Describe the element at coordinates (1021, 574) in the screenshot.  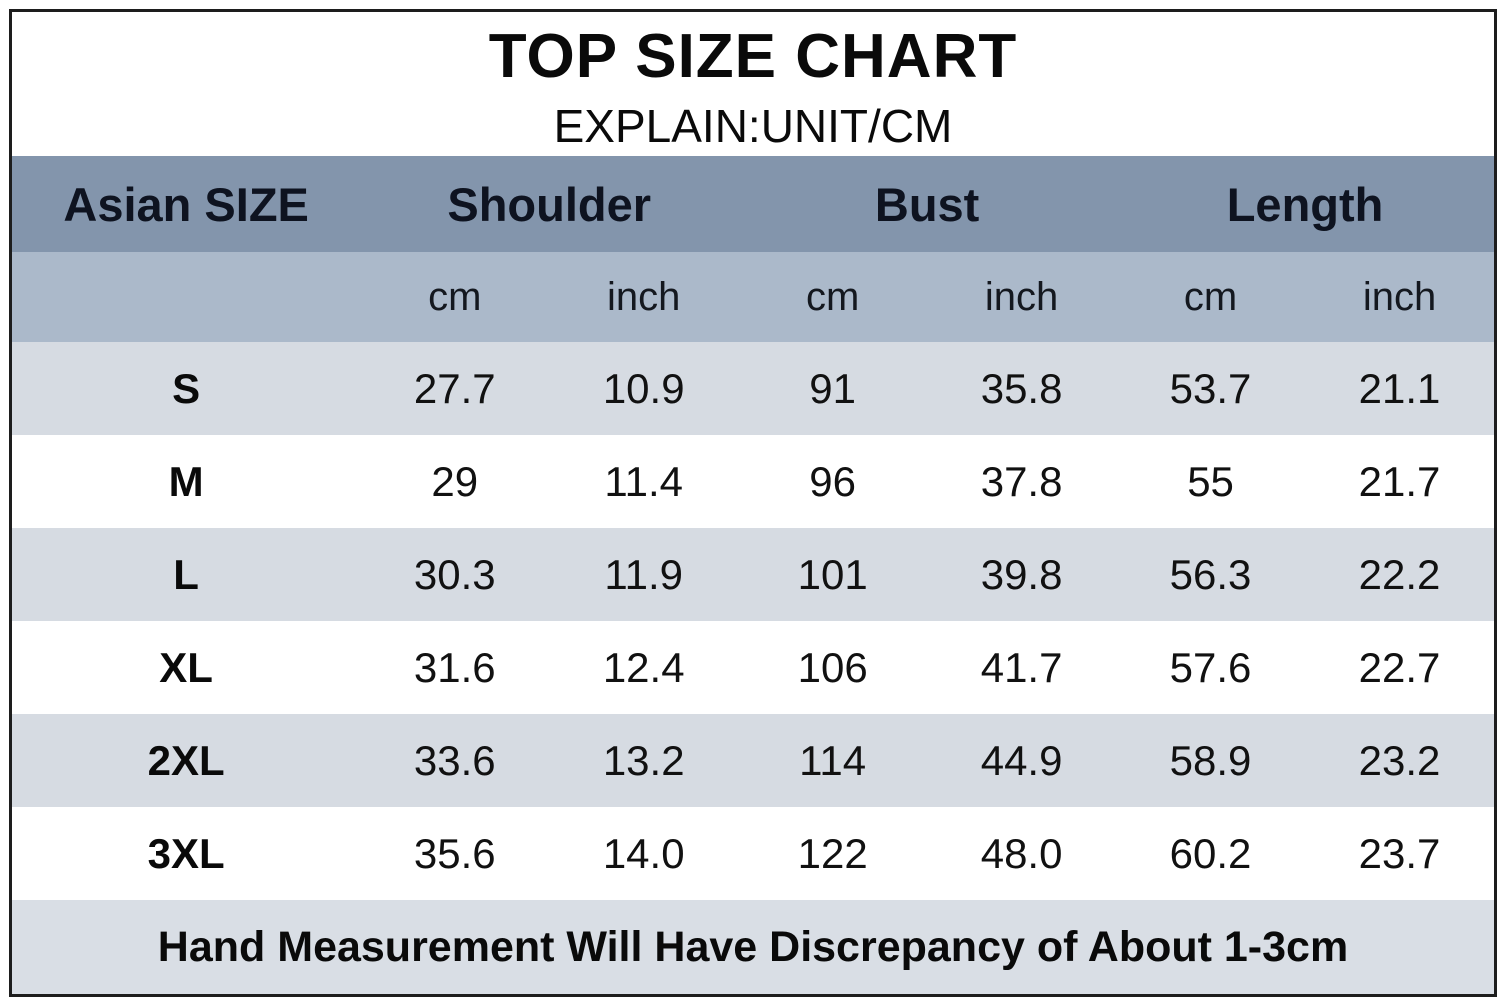
I see `value-bust-inch: 39.8` at that location.